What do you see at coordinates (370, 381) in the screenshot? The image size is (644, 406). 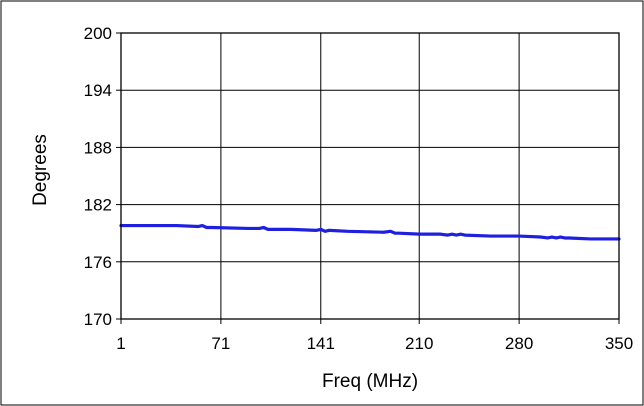 I see `x-axis-title: Freq (MHz)` at bounding box center [370, 381].